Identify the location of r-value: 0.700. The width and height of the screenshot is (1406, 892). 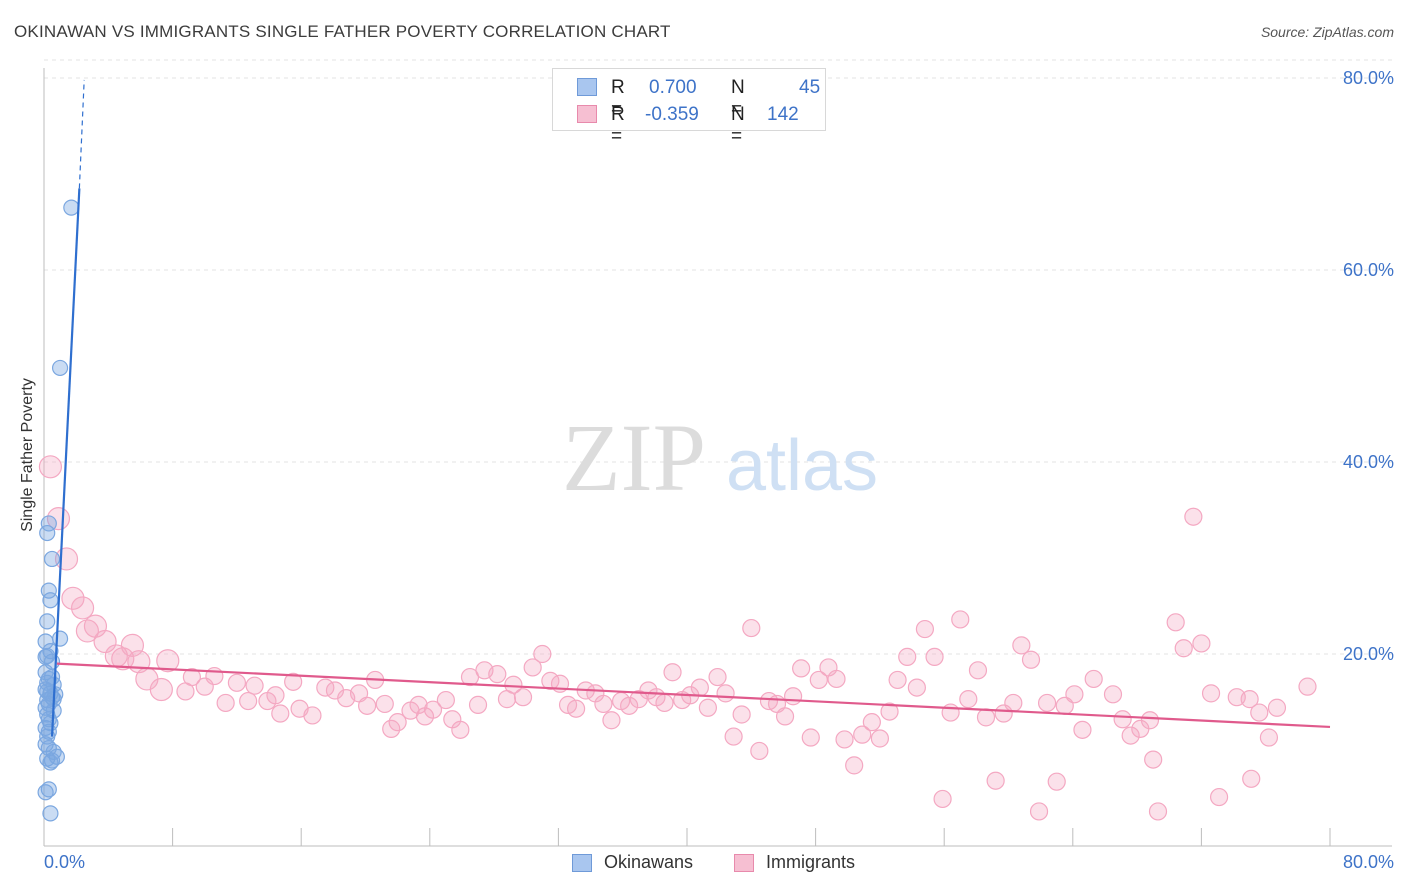
(673, 87).